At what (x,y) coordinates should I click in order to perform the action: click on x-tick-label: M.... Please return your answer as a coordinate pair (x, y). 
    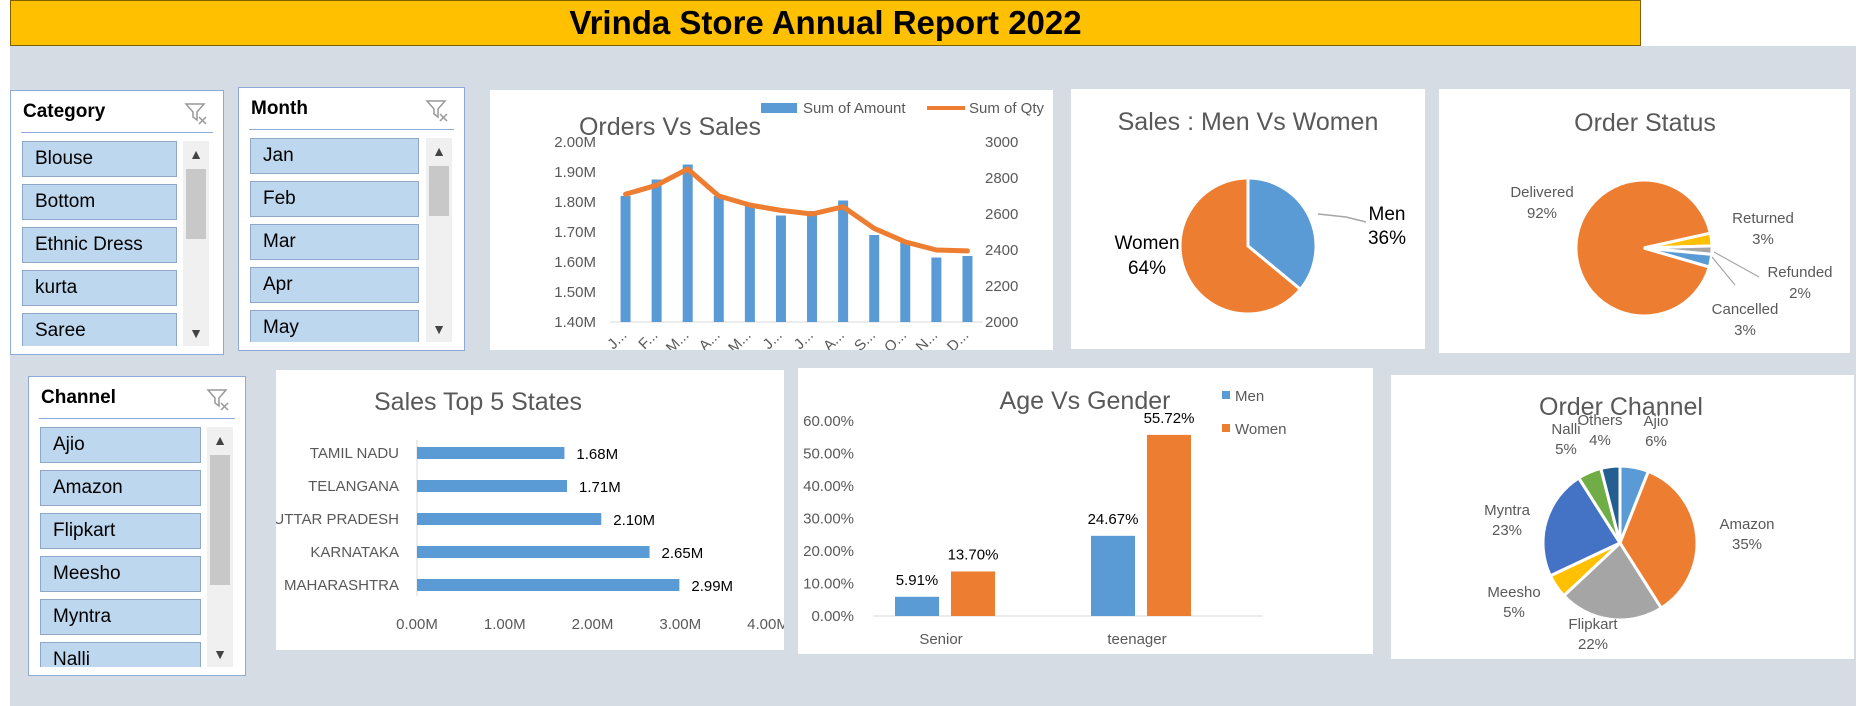
    Looking at the image, I should click on (678, 338).